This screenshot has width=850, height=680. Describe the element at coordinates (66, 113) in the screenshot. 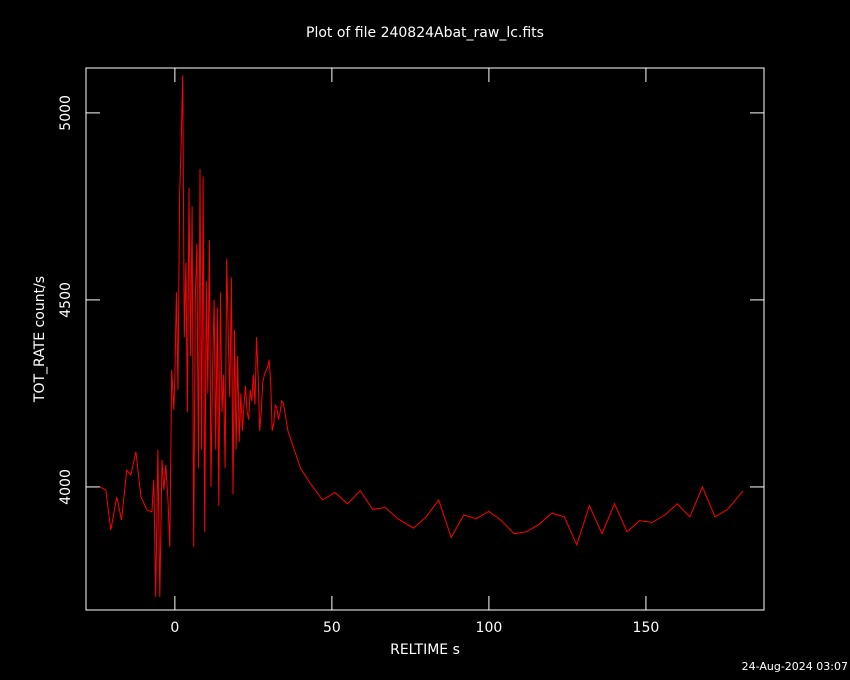

I see `y-tick-label: 5000` at that location.